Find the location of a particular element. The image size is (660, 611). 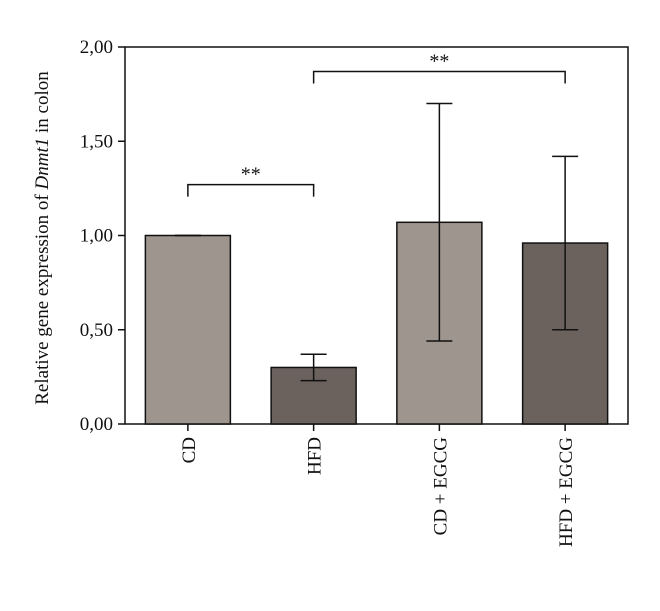

y-axis-label-prefix: Relative gene expression of is located at coordinates (42, 296).